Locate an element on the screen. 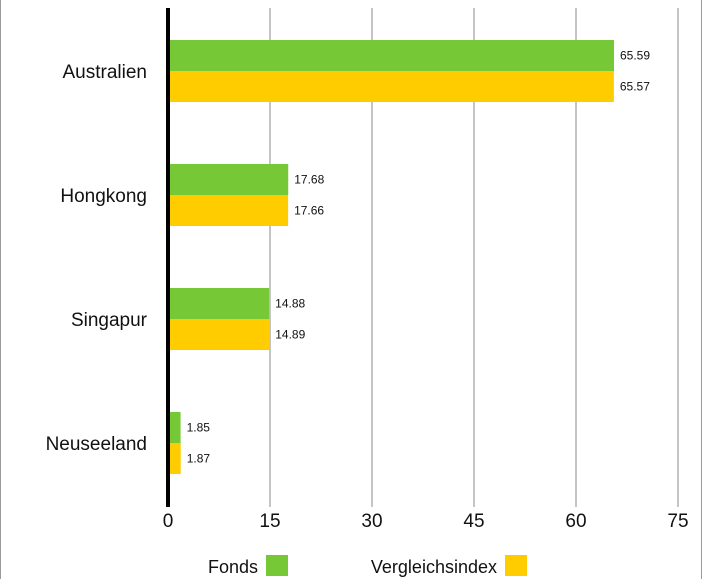  x-tick-labels: 0 15 30 45 60 75 is located at coordinates (426, 521).